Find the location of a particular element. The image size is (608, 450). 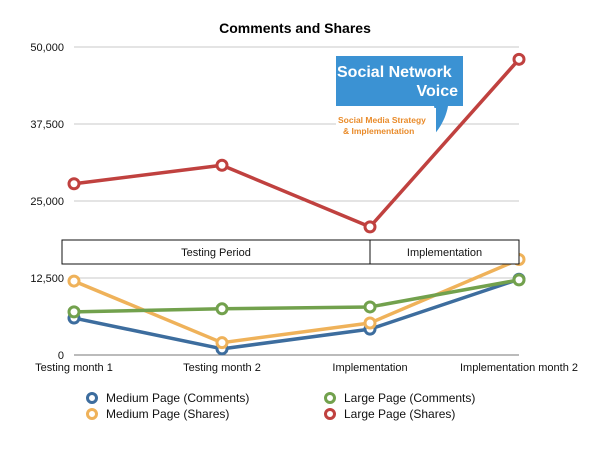

legend-label: Large Page (Shares) is located at coordinates (399, 414).